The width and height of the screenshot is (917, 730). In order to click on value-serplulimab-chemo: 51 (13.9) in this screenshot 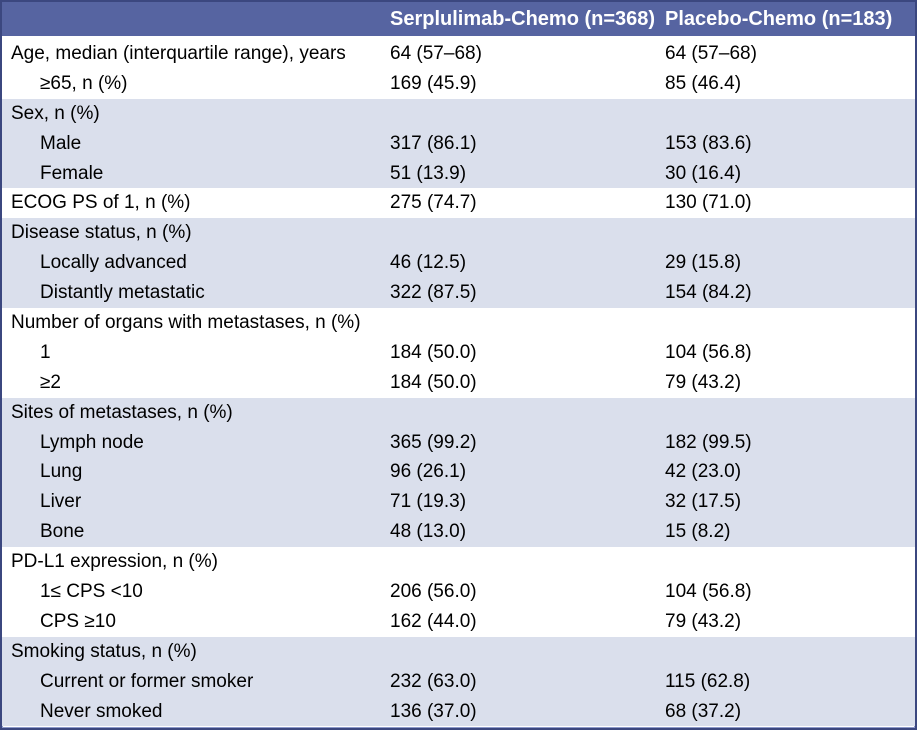, I will do `click(428, 173)`.